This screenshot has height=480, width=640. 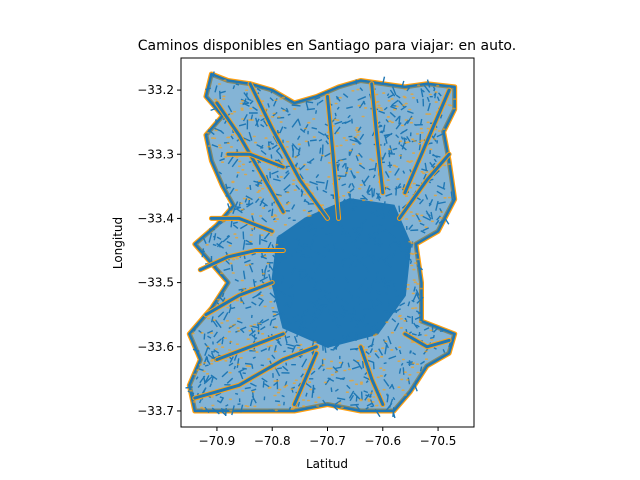 What do you see at coordinates (155, 218) in the screenshot?
I see `y-tick-label: −33.4` at bounding box center [155, 218].